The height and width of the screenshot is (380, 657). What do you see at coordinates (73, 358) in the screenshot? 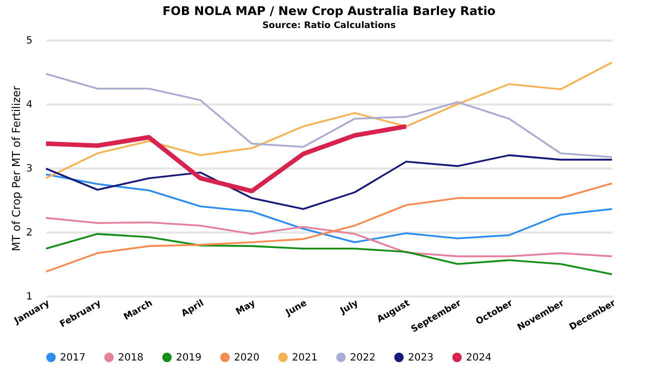
I see `legend-label: 2017` at bounding box center [73, 358].